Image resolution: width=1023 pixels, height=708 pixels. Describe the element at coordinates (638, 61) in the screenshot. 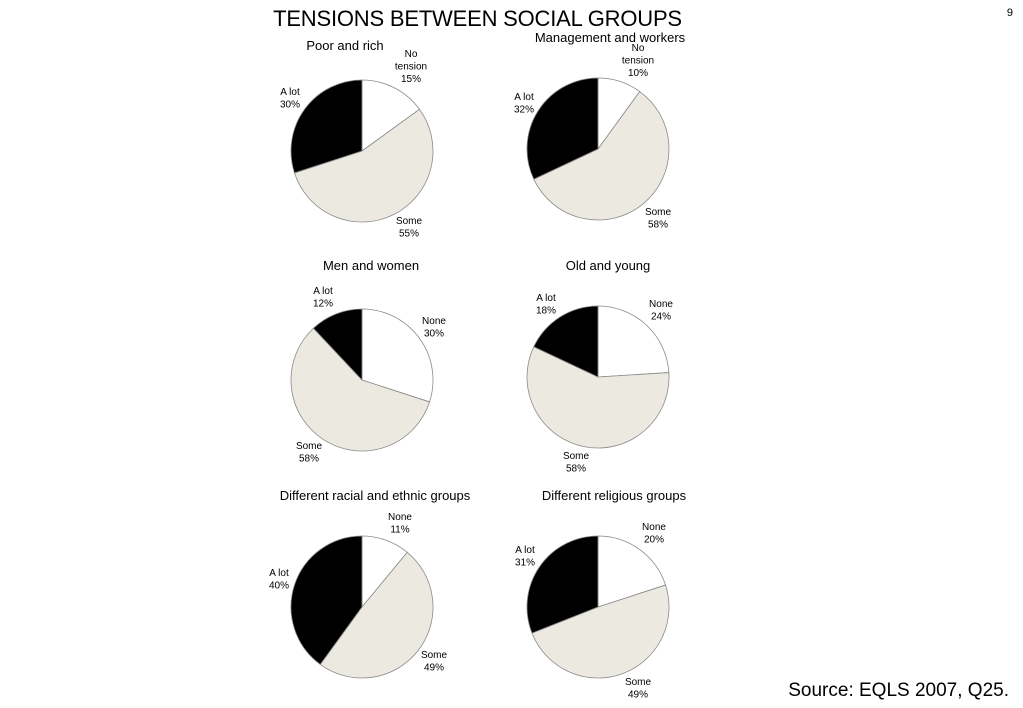

I see `slice-label: No tension 10%` at that location.